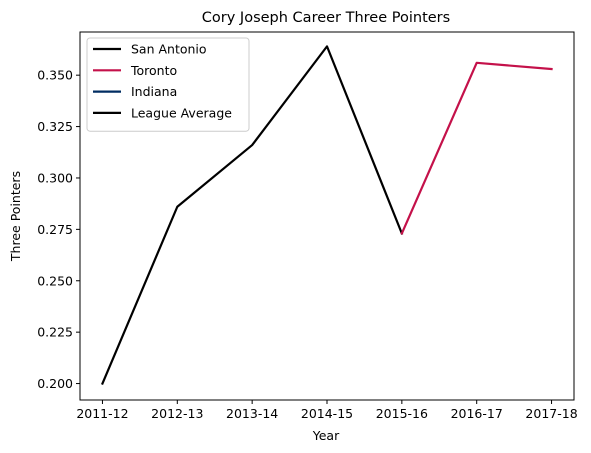 Image resolution: width=591 pixels, height=453 pixels. Describe the element at coordinates (154, 91) in the screenshot. I see `legend-label-indiana: Indiana` at that location.